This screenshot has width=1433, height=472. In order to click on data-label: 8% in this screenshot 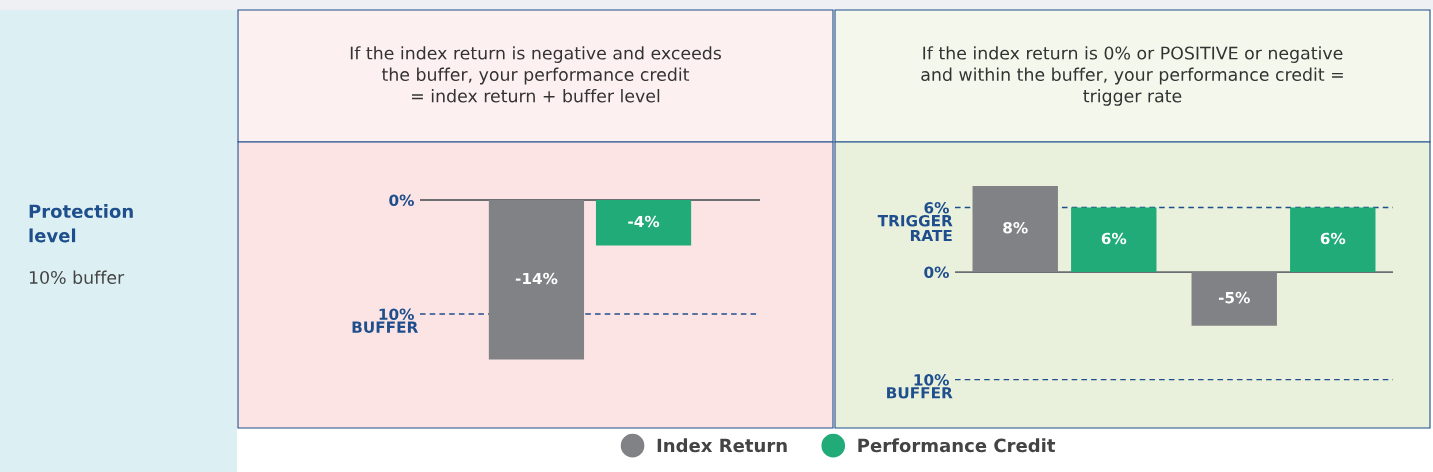, I will do `click(1015, 227)`.